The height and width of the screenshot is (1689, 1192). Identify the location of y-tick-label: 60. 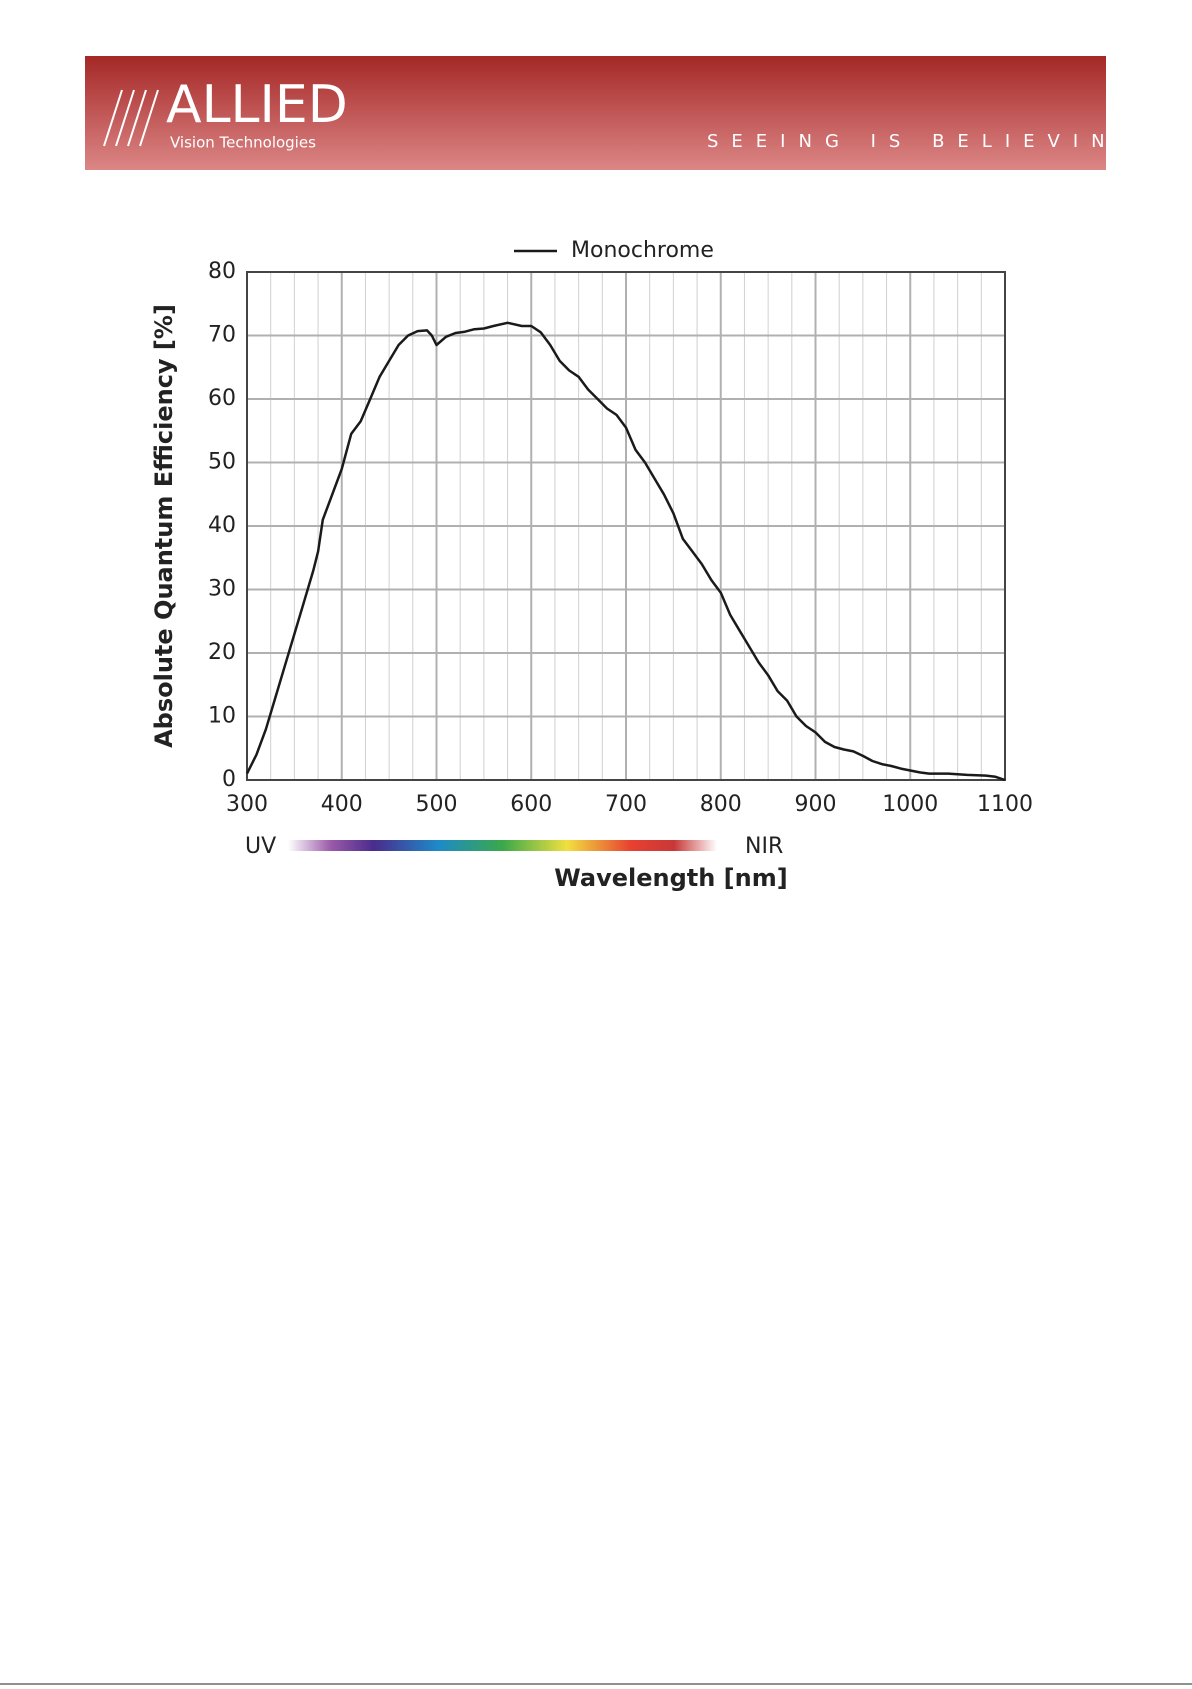
(222, 398).